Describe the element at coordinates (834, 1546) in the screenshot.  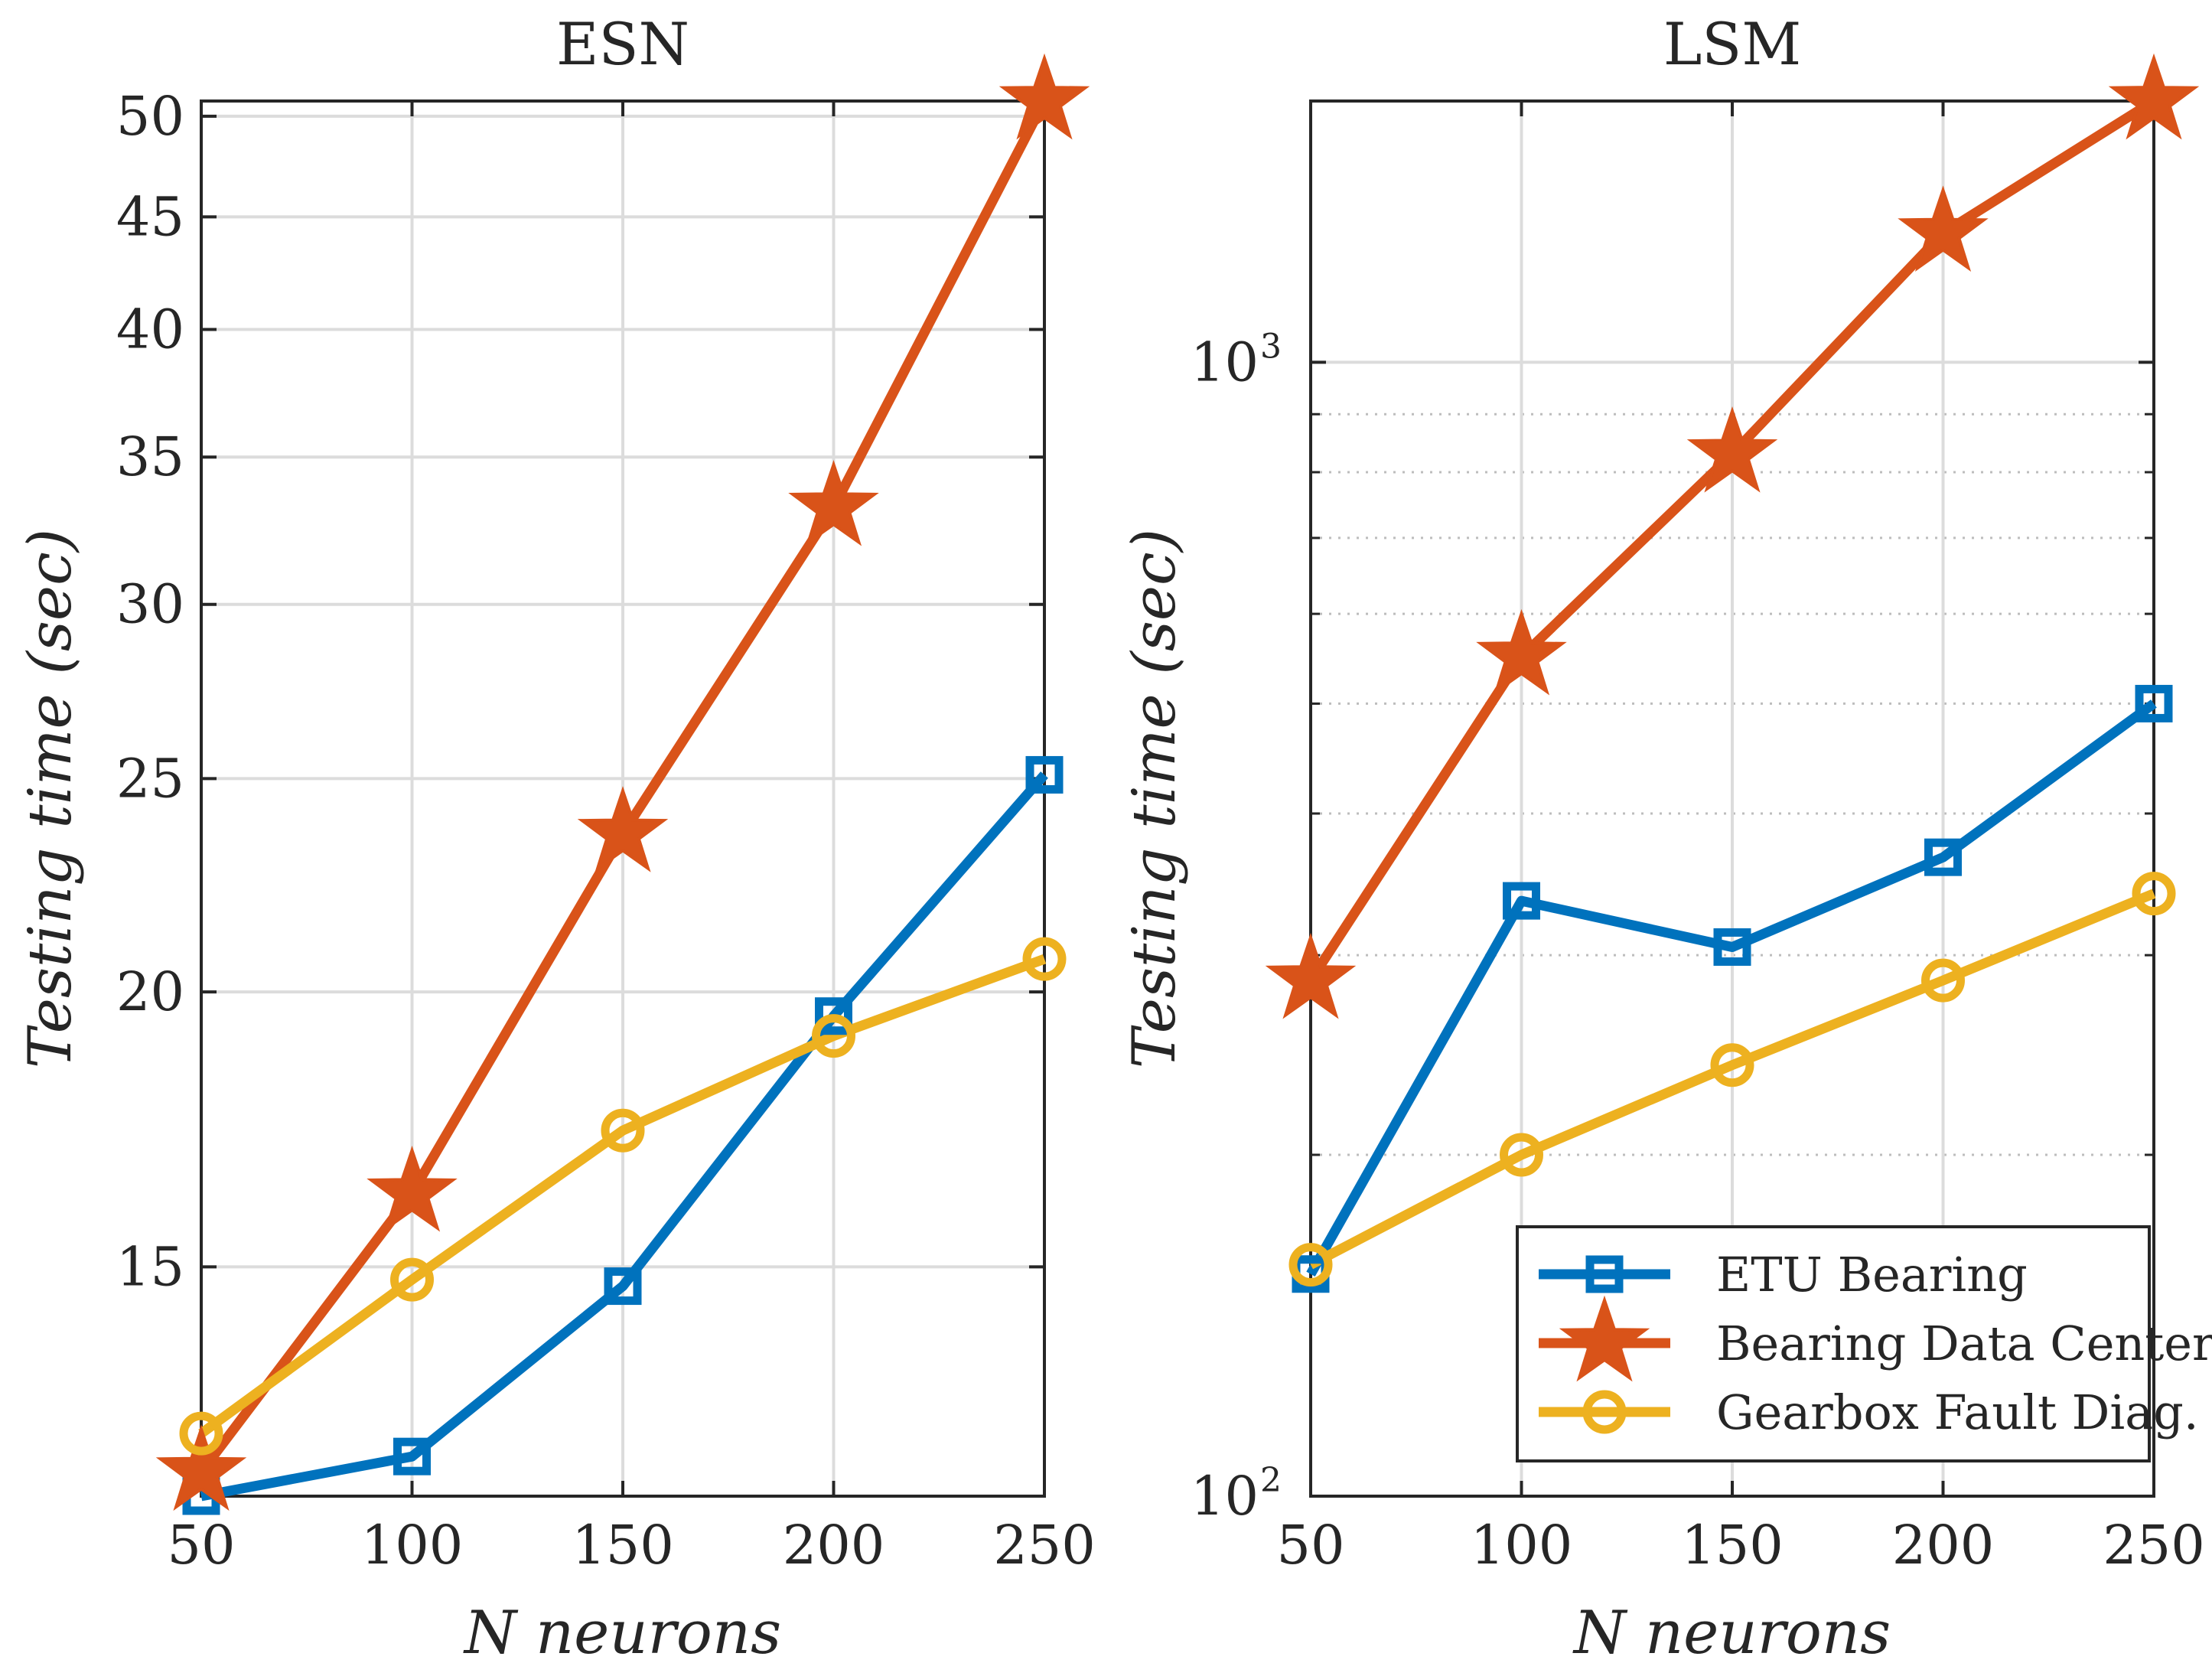
I see `esn-x-tick-label: 200` at that location.